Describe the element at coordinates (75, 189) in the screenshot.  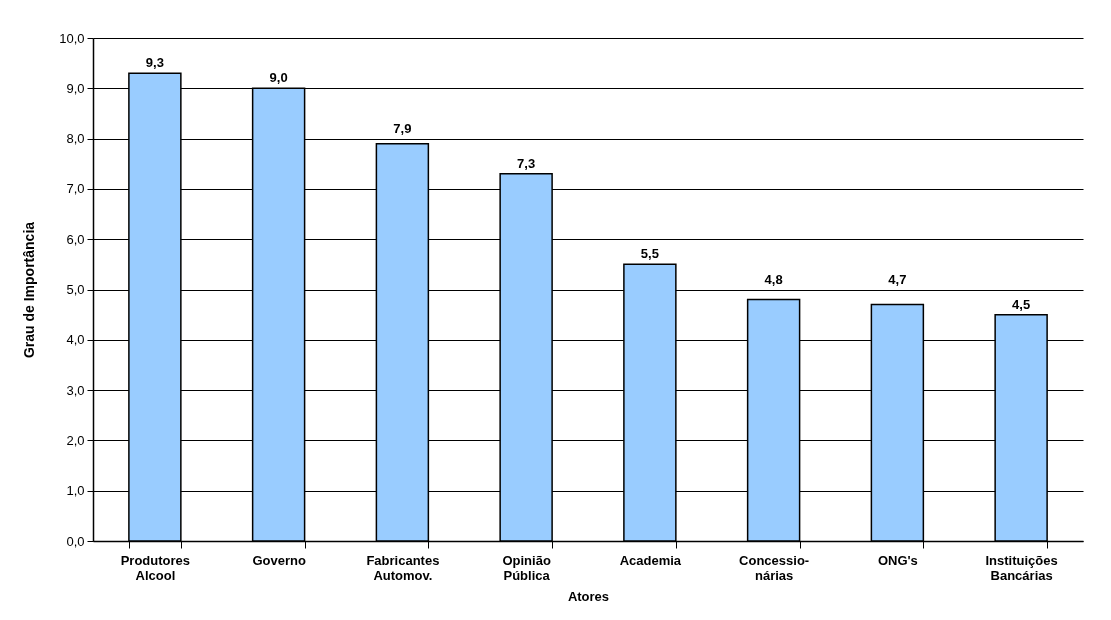
I see `y-tick-label: 7,0` at that location.